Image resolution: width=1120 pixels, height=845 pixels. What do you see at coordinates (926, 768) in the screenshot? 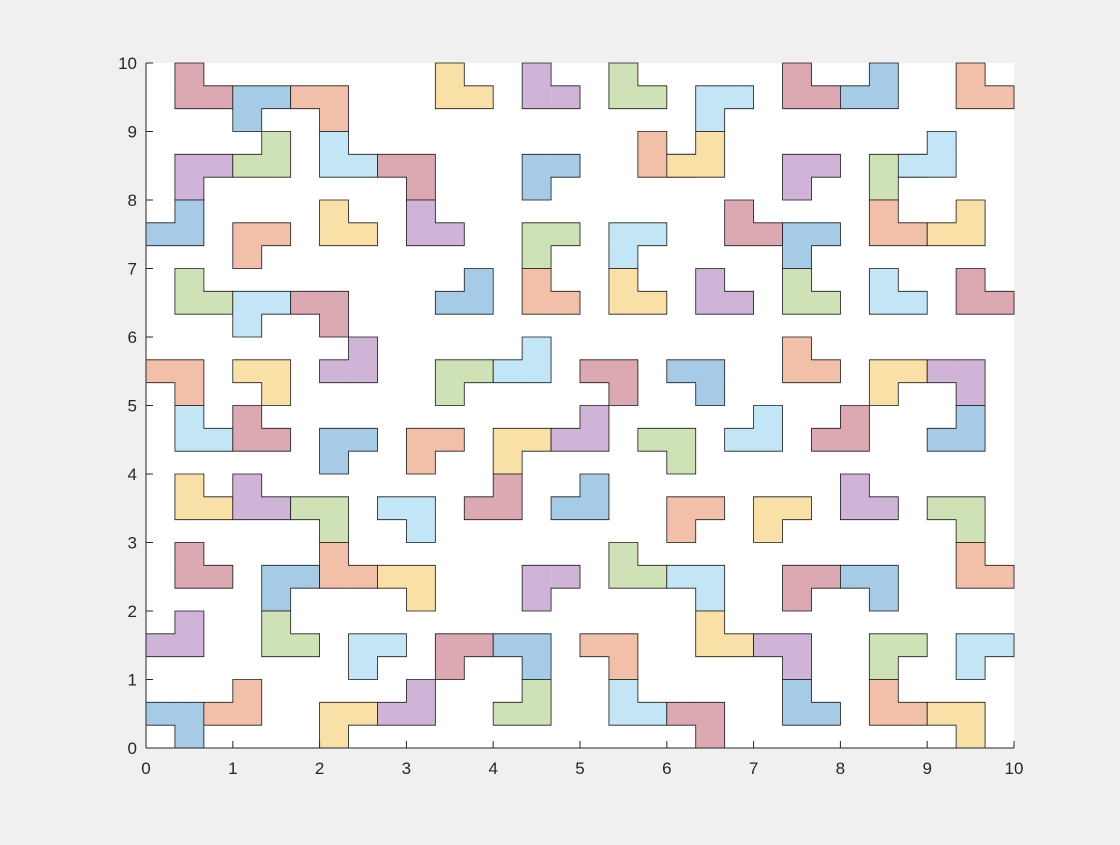
I see `x-tick-label: 9` at bounding box center [926, 768].